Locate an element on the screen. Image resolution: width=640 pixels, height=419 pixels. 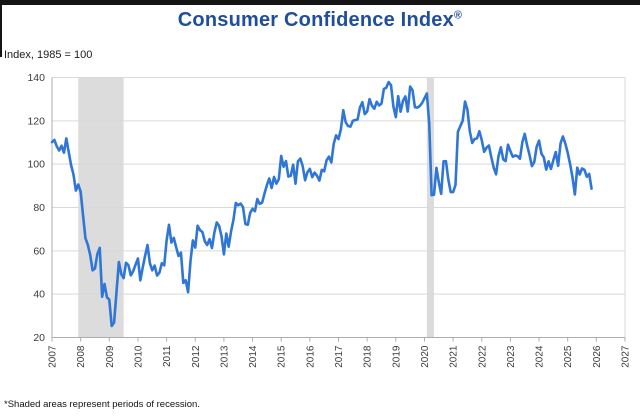
x-tick-label: 2015 is located at coordinates (282, 356).